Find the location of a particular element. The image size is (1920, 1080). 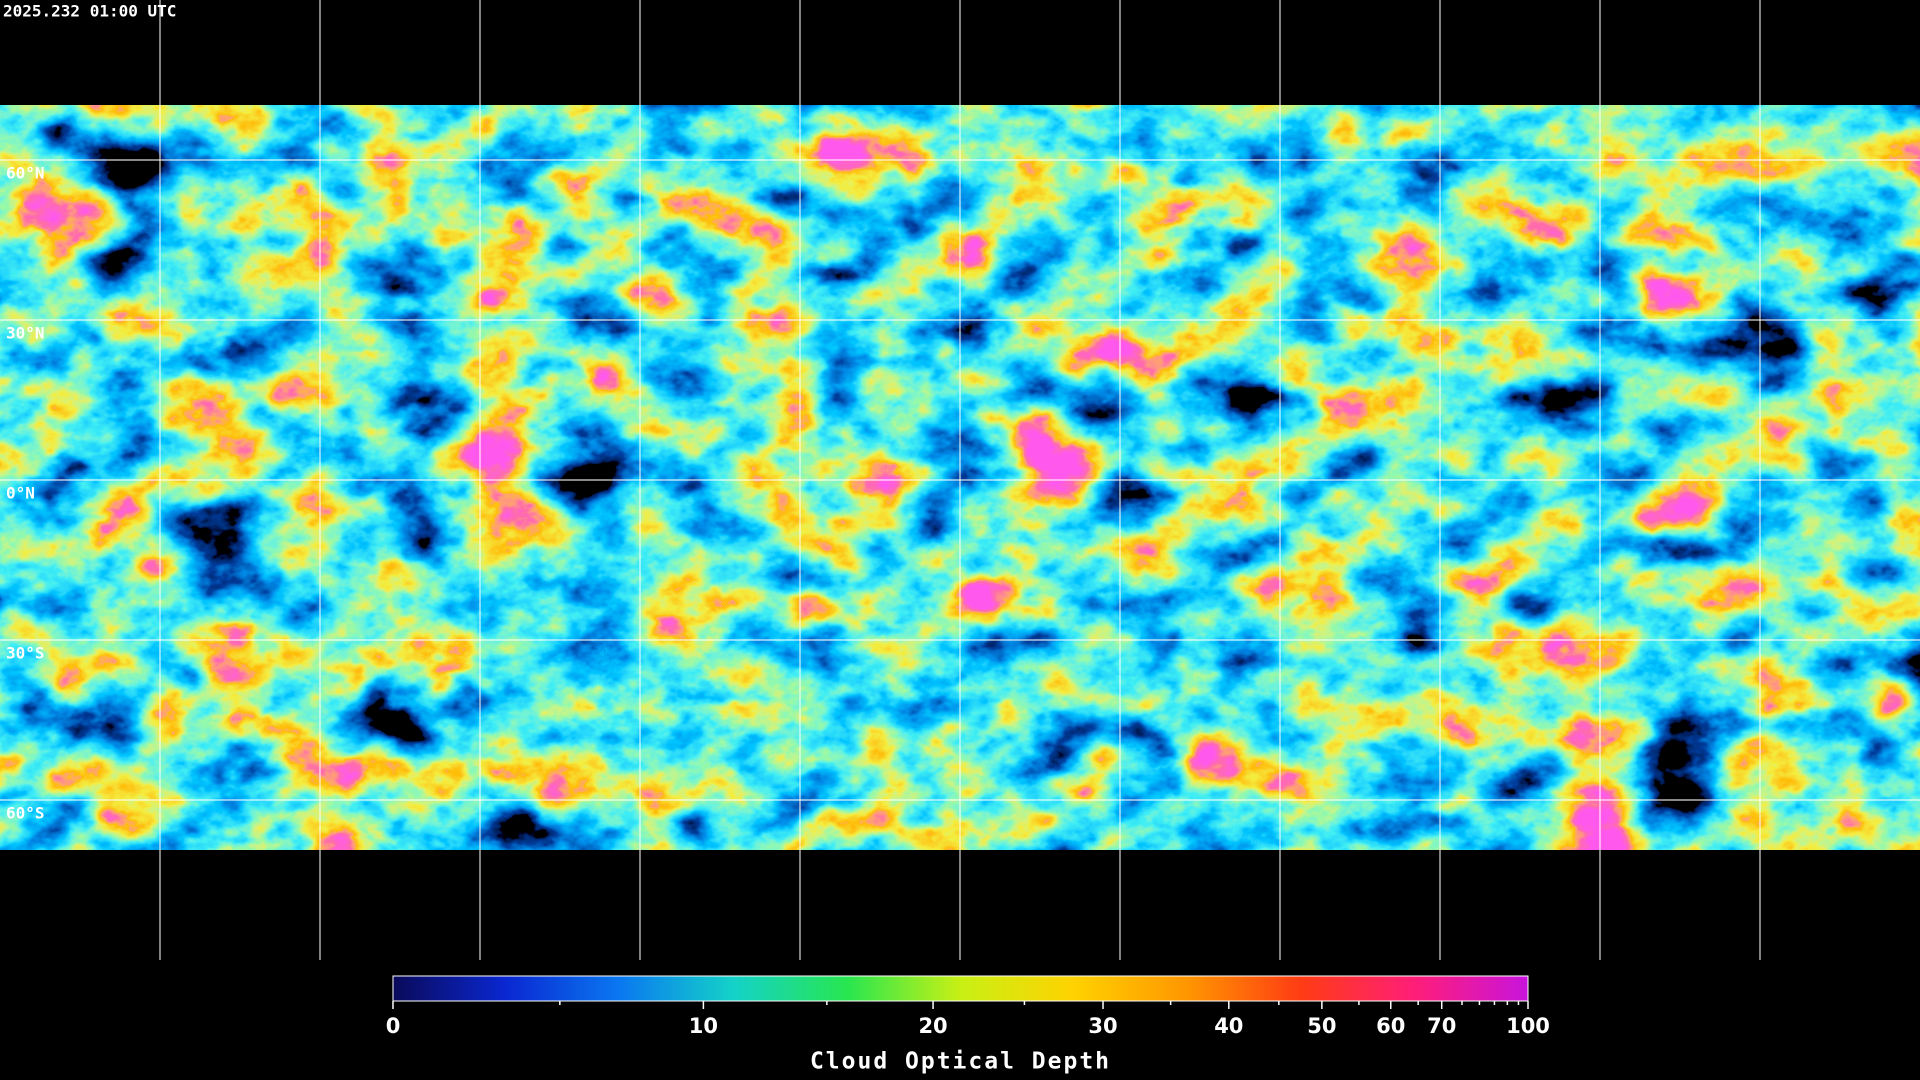

timestamp: 2025.232 01:00 UTC is located at coordinates (89, 11).